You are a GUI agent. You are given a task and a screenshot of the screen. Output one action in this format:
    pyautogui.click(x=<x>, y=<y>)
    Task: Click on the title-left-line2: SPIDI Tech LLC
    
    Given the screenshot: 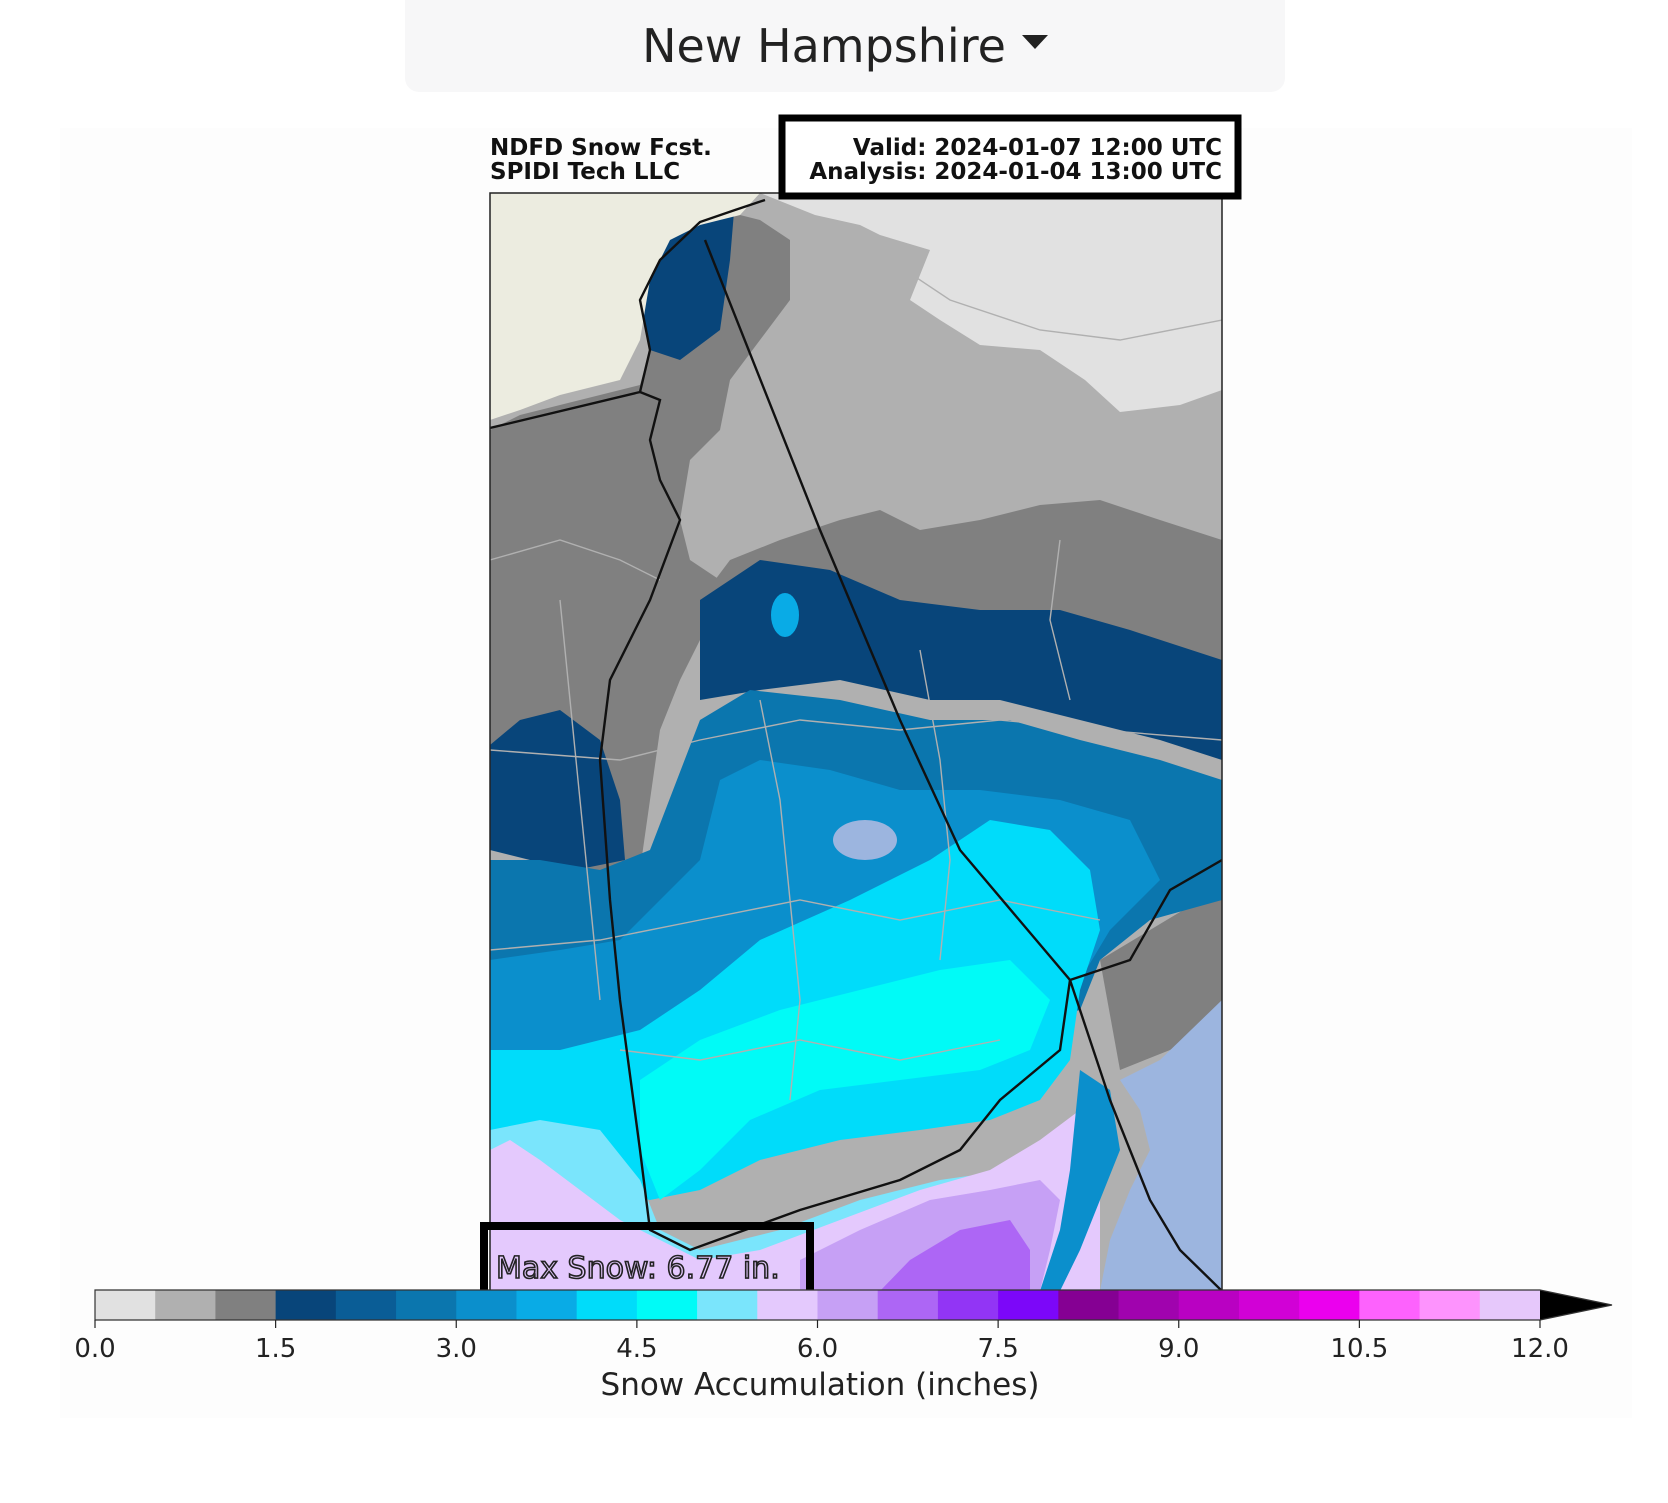 What is the action you would take?
    pyautogui.click(x=585, y=172)
    